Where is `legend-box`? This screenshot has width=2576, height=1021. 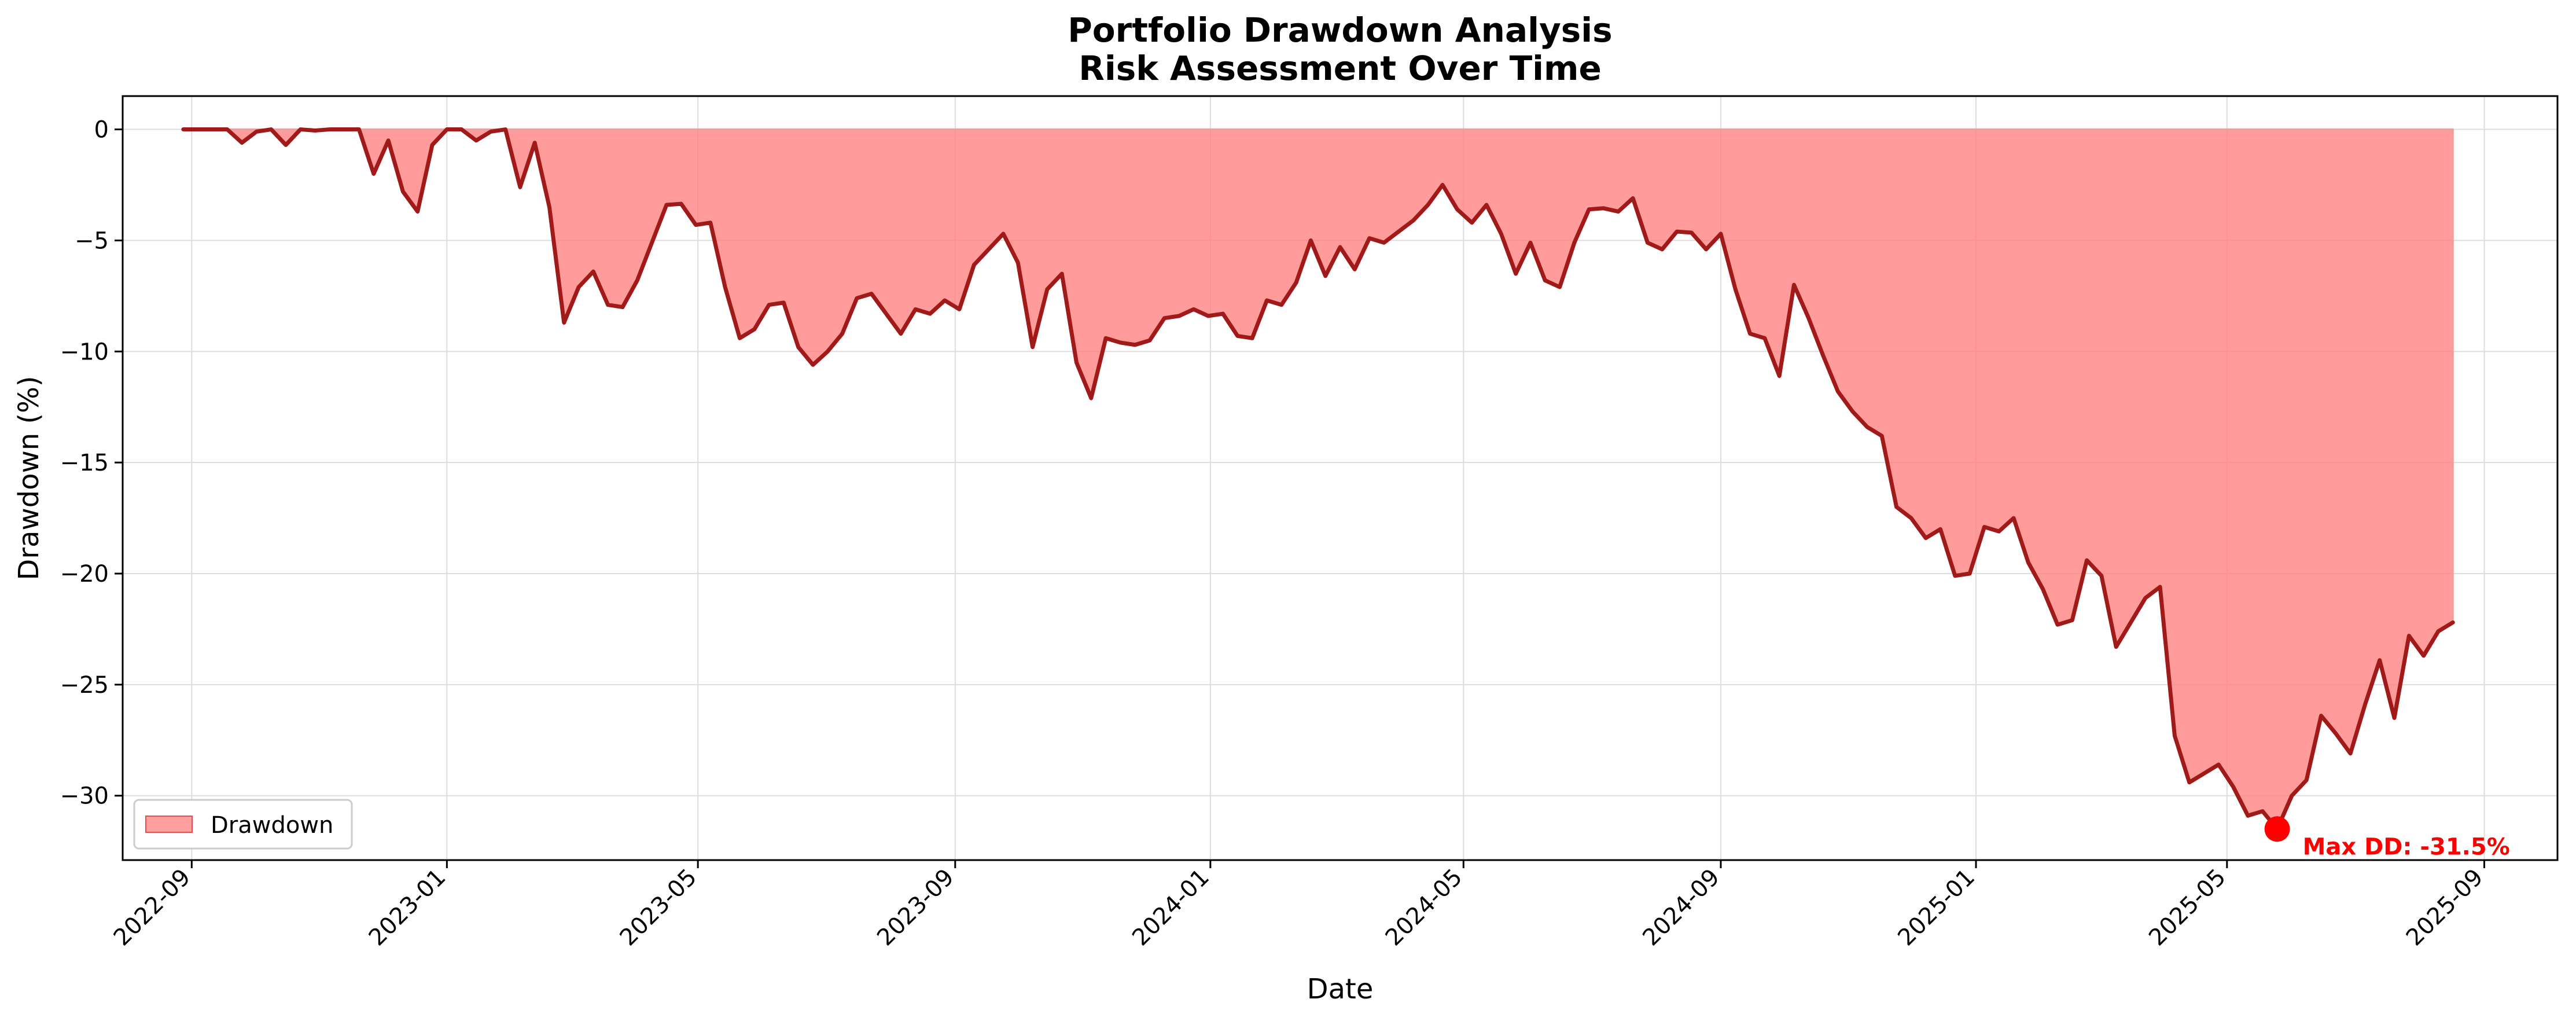 legend-box is located at coordinates (243, 824).